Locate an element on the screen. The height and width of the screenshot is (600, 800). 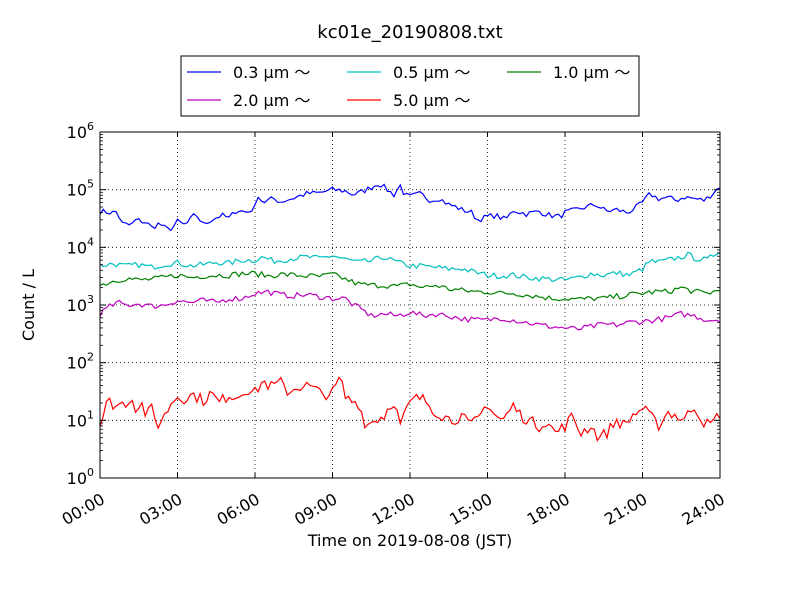
x-tick-label: 12:00 is located at coordinates (393, 509).